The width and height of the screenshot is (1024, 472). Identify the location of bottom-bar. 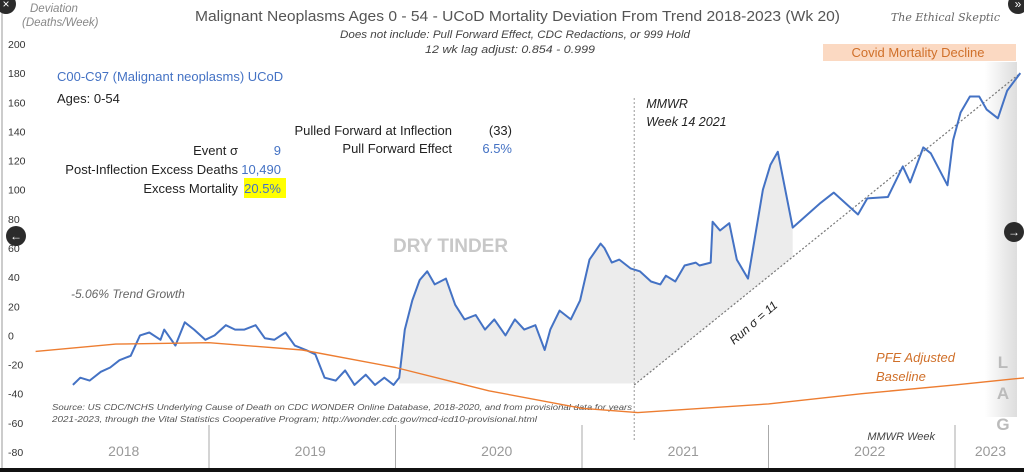
(512, 470).